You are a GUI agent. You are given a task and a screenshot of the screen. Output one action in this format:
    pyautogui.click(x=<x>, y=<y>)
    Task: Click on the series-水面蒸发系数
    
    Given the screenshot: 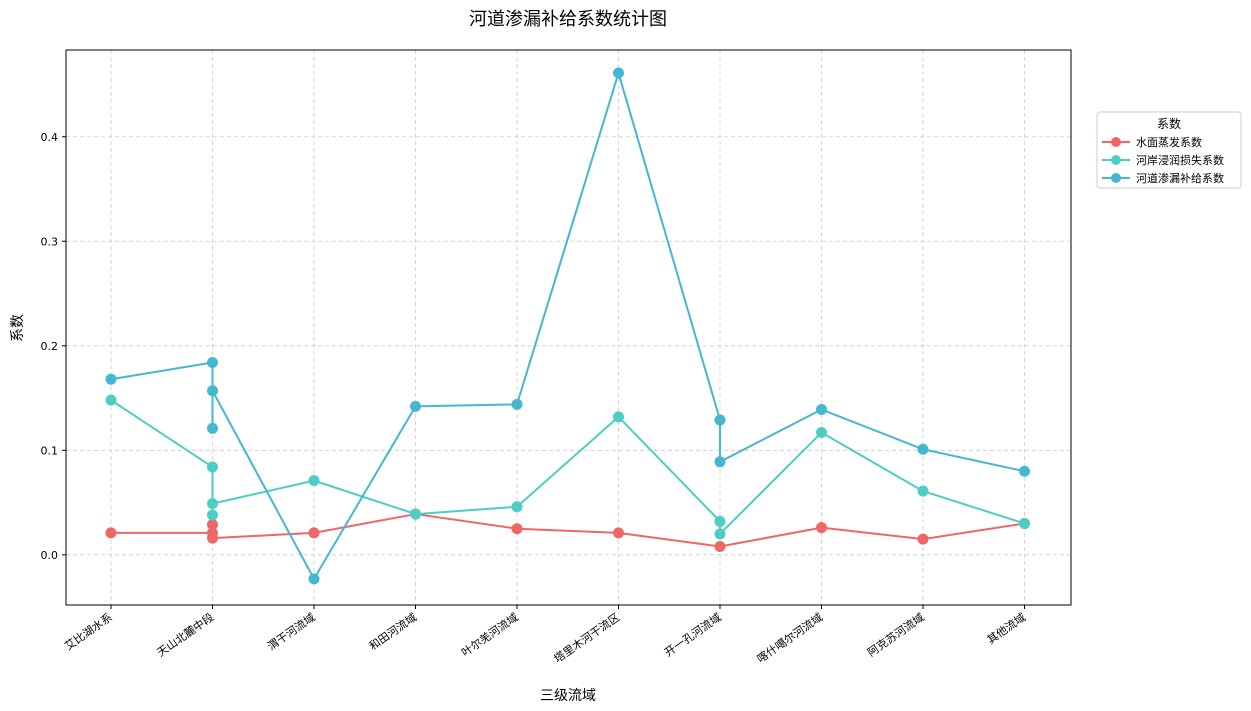 What is the action you would take?
    pyautogui.click(x=567, y=530)
    